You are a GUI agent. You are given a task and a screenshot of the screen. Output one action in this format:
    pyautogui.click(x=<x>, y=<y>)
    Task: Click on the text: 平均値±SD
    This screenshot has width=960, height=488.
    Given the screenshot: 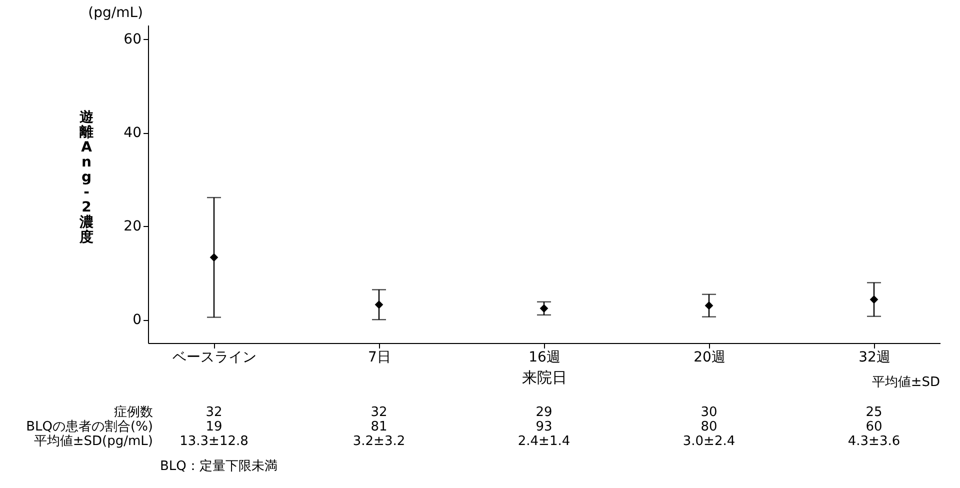 What is the action you would take?
    pyautogui.click(x=906, y=382)
    